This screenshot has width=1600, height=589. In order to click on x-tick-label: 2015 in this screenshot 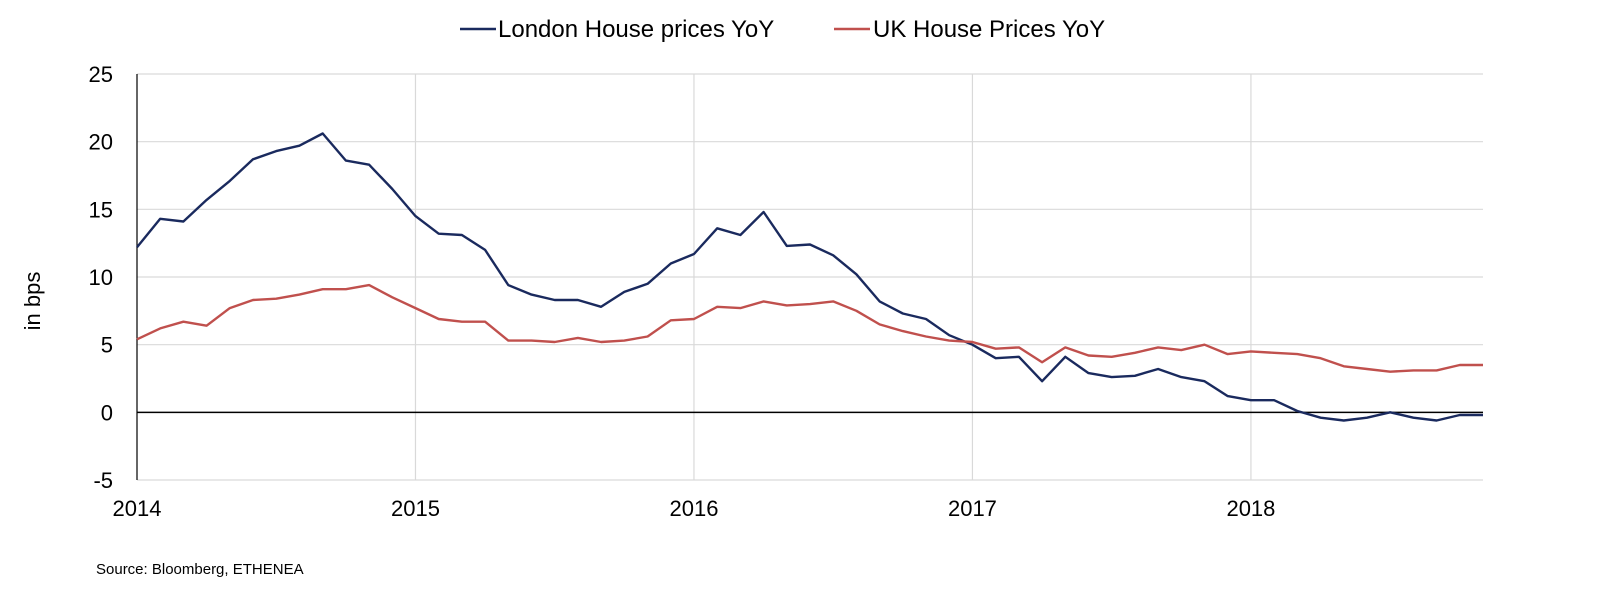, I will do `click(415, 508)`.